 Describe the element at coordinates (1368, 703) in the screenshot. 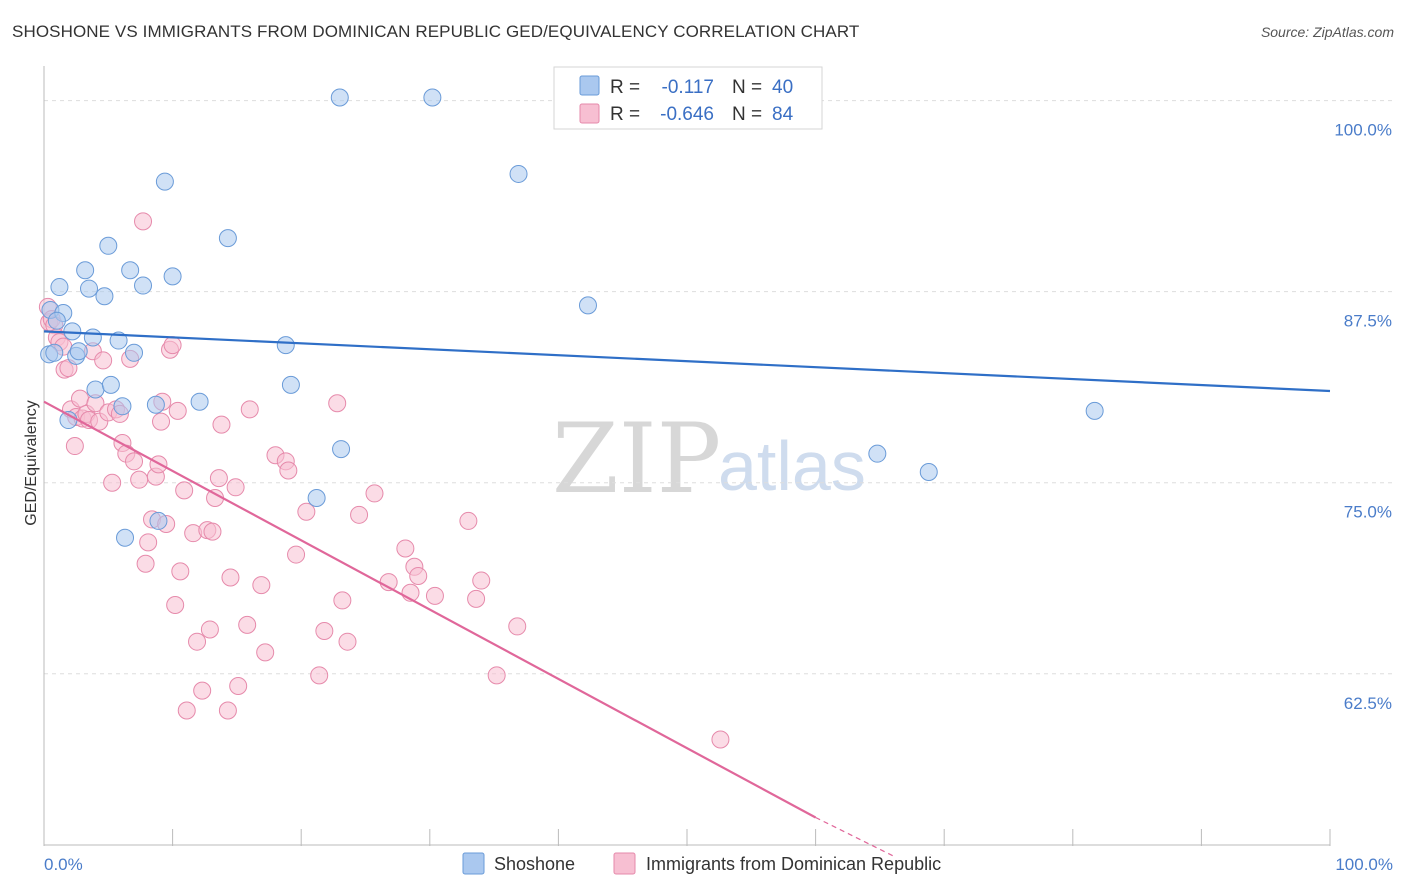

I see `y-tick-label: 62.5%` at that location.